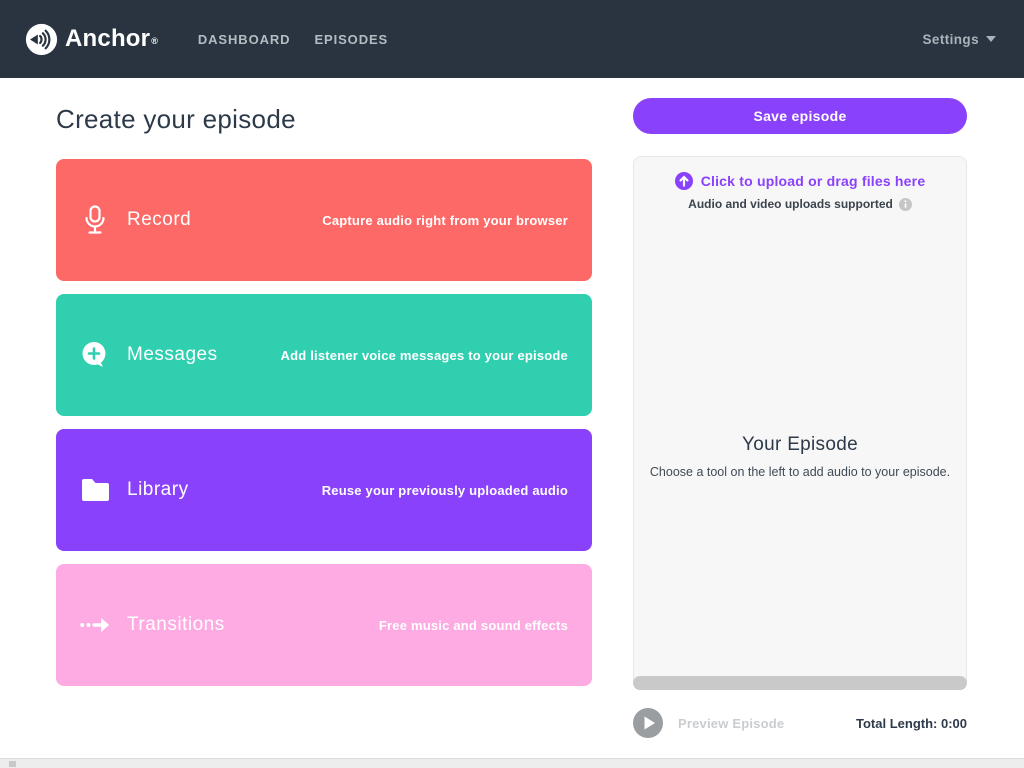 The image size is (1024, 768). What do you see at coordinates (95, 490) in the screenshot?
I see `folder-icon` at bounding box center [95, 490].